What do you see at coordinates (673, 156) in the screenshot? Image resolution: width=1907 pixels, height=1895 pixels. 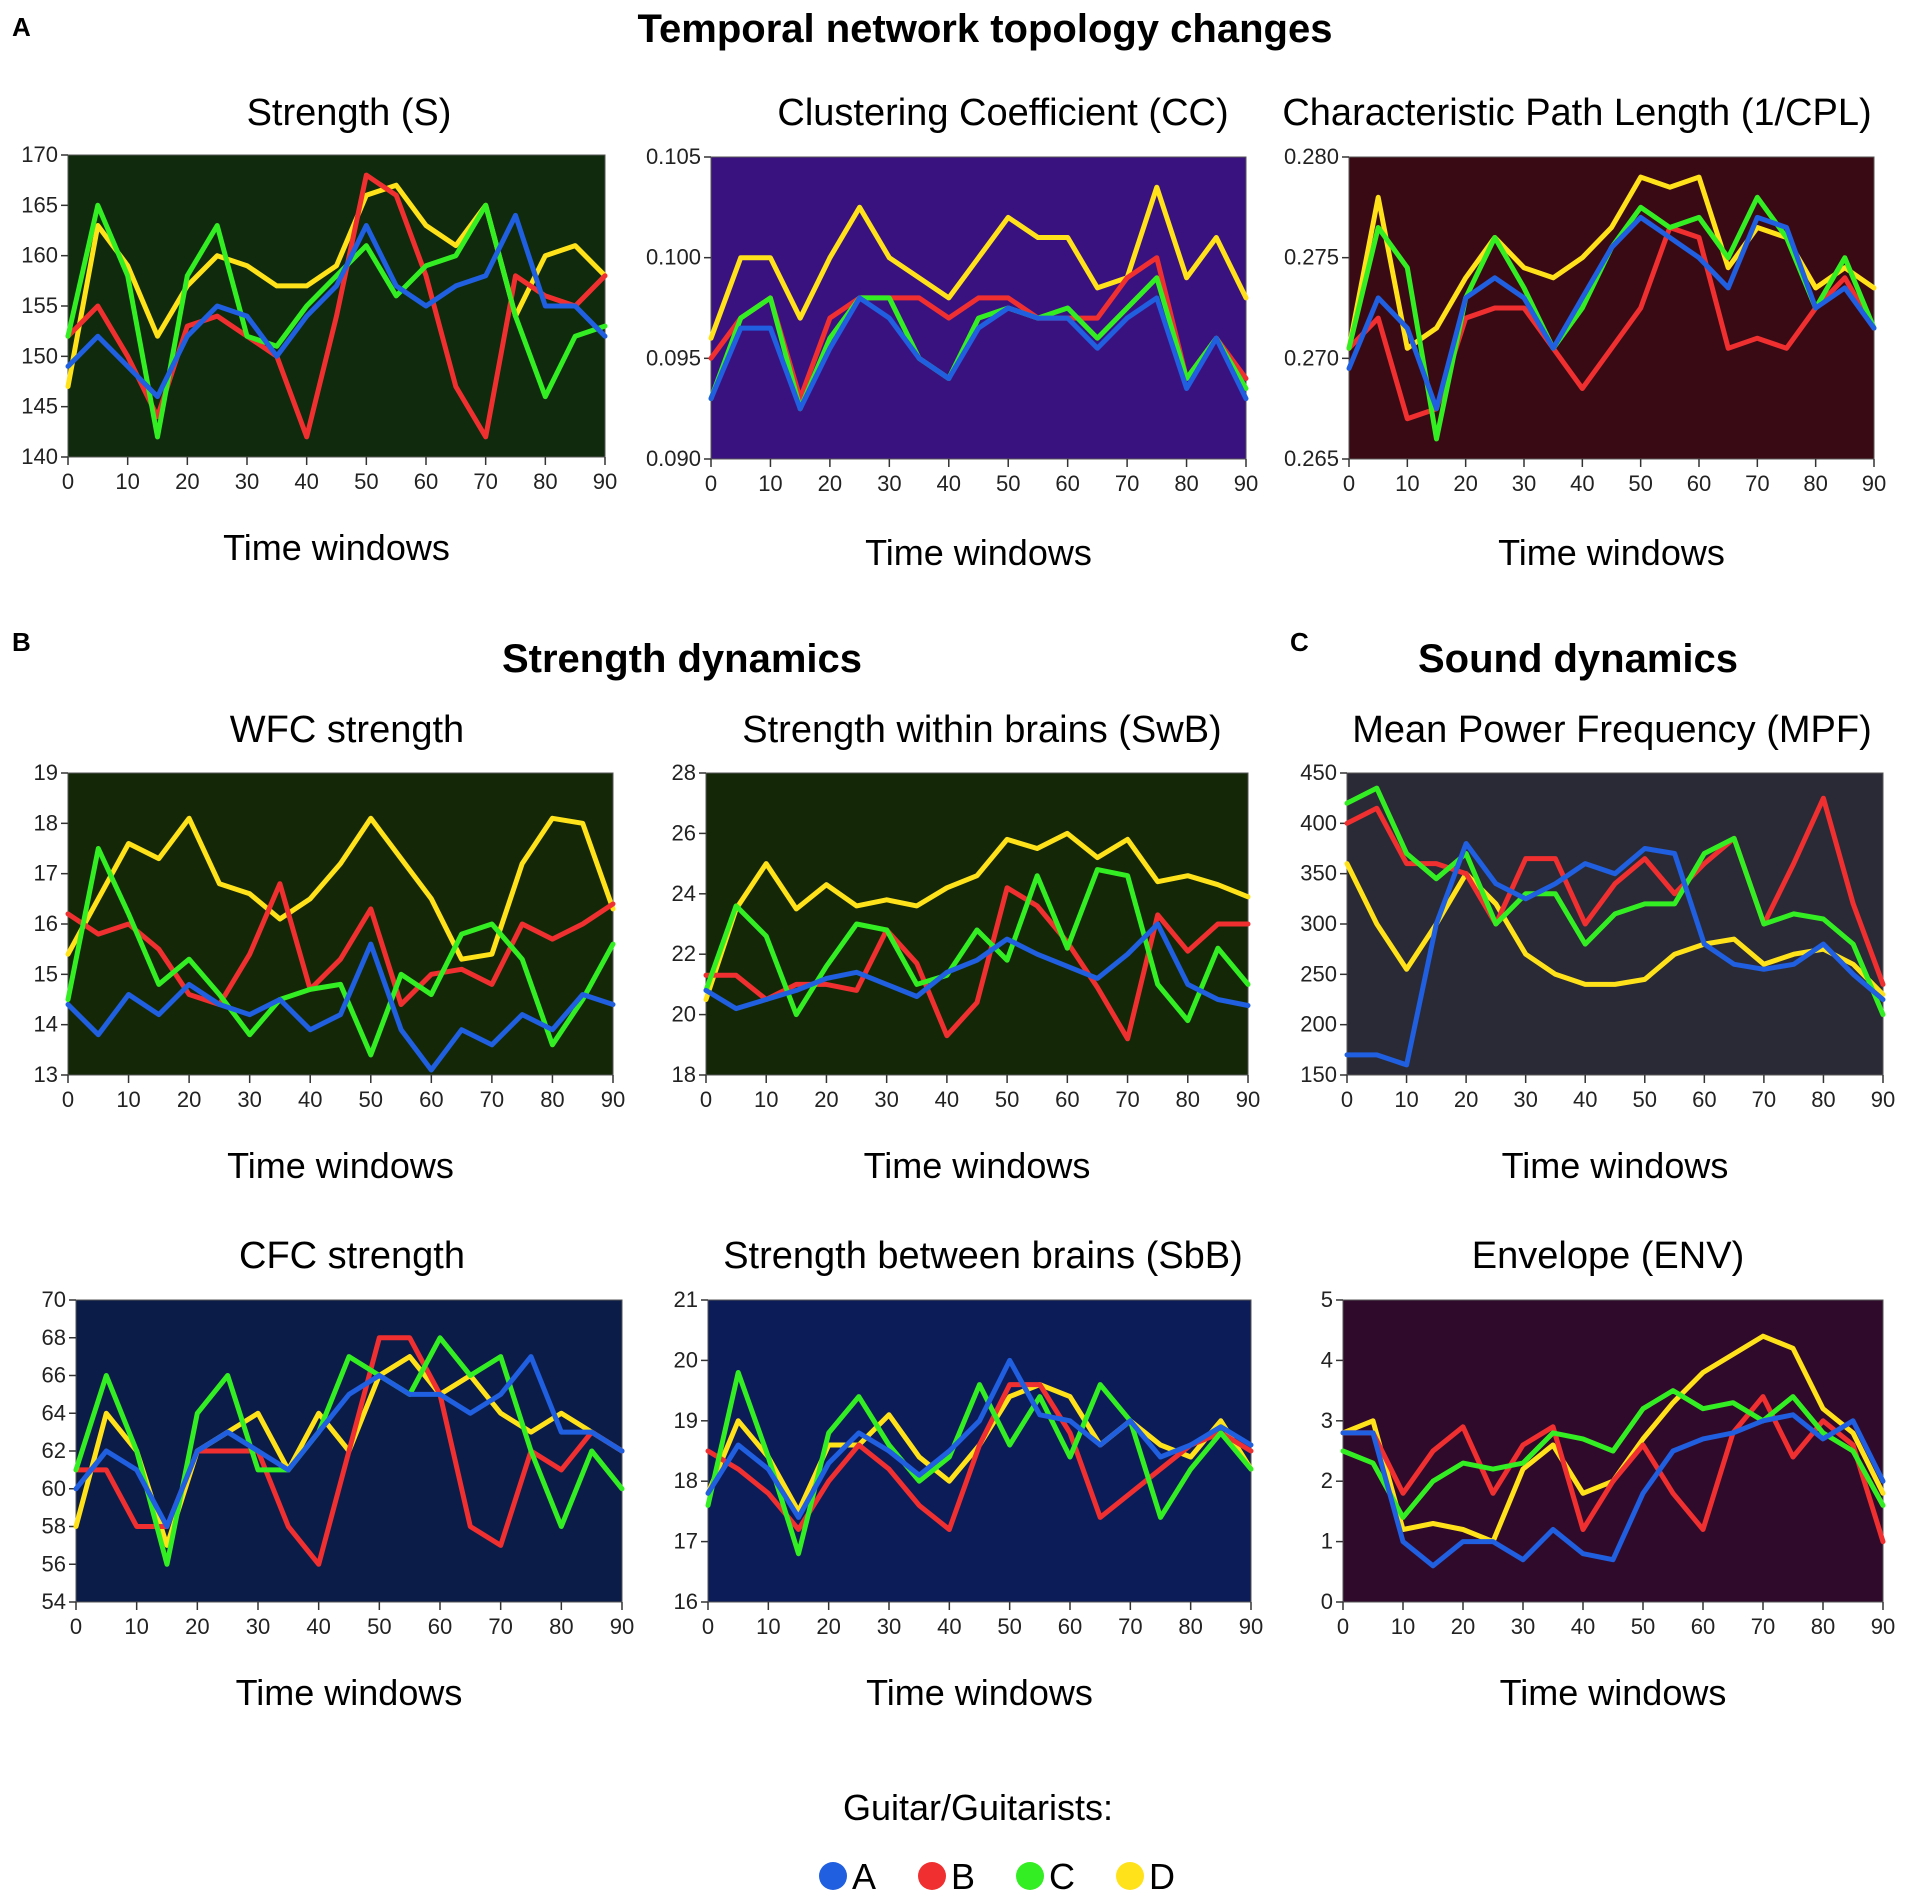 I see `y-tick-label: 0.105` at bounding box center [673, 156].